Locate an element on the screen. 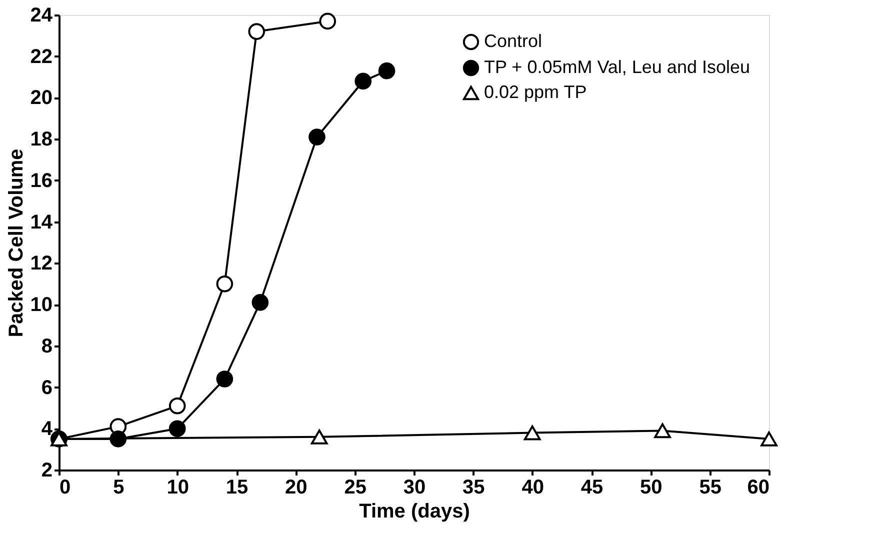 This screenshot has width=883, height=558. y-tick-label: 16 is located at coordinates (41, 181).